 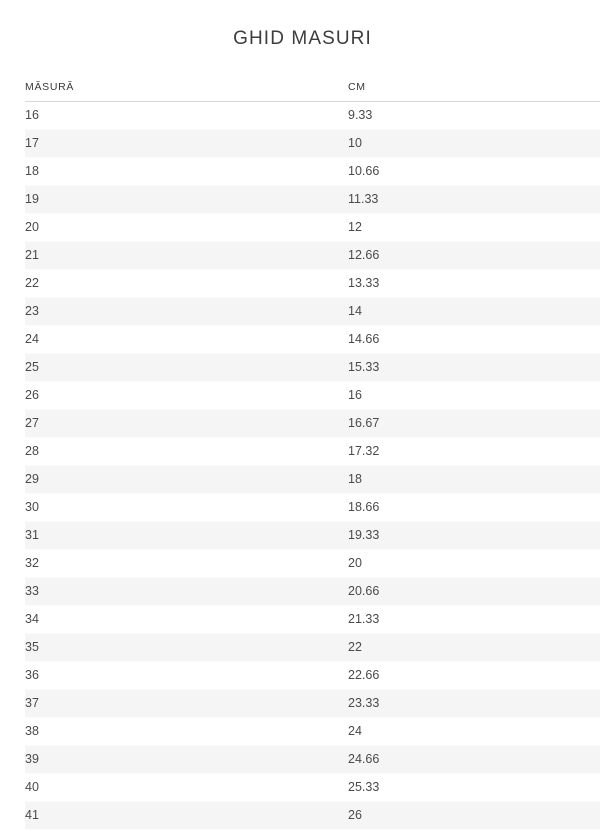 What do you see at coordinates (474, 563) in the screenshot?
I see `cell-cm: 20` at bounding box center [474, 563].